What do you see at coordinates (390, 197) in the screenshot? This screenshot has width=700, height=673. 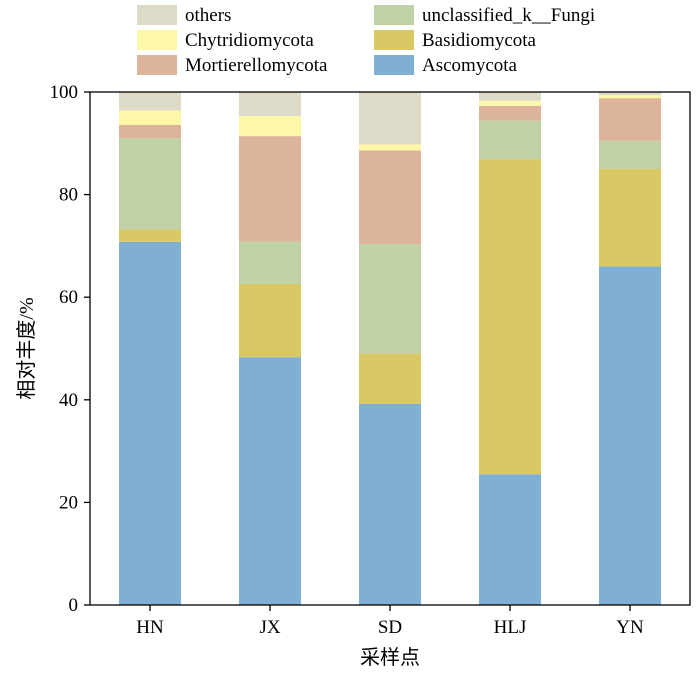 I see `bar-sd-mortierellomycota` at bounding box center [390, 197].